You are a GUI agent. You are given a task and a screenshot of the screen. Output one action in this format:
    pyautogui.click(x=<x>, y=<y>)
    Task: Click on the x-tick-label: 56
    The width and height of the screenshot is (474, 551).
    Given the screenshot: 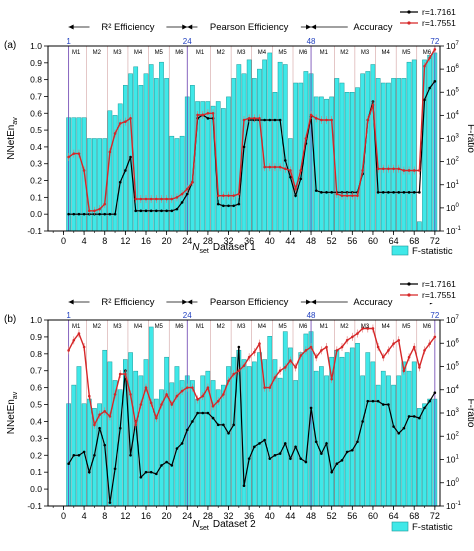 What is the action you would take?
    pyautogui.click(x=352, y=516)
    